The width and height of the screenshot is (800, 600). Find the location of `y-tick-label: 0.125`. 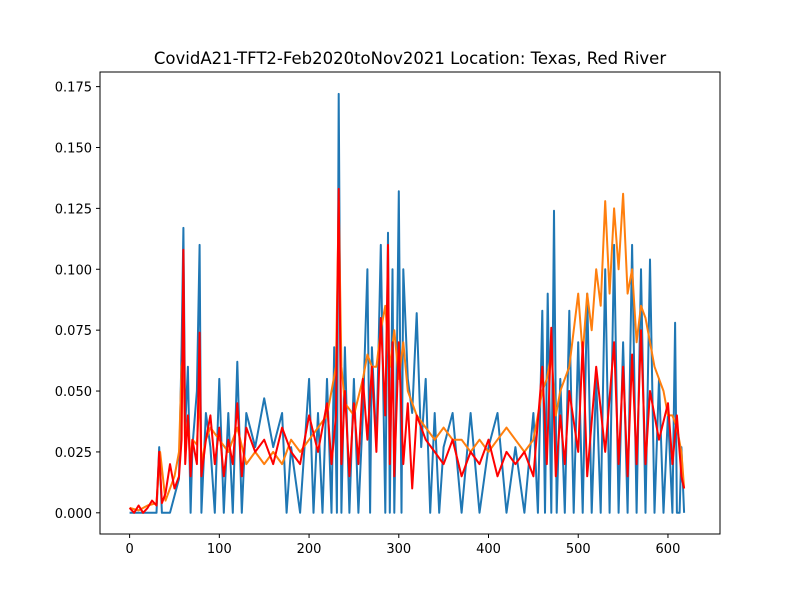

y-tick-label: 0.125 is located at coordinates (73, 209).